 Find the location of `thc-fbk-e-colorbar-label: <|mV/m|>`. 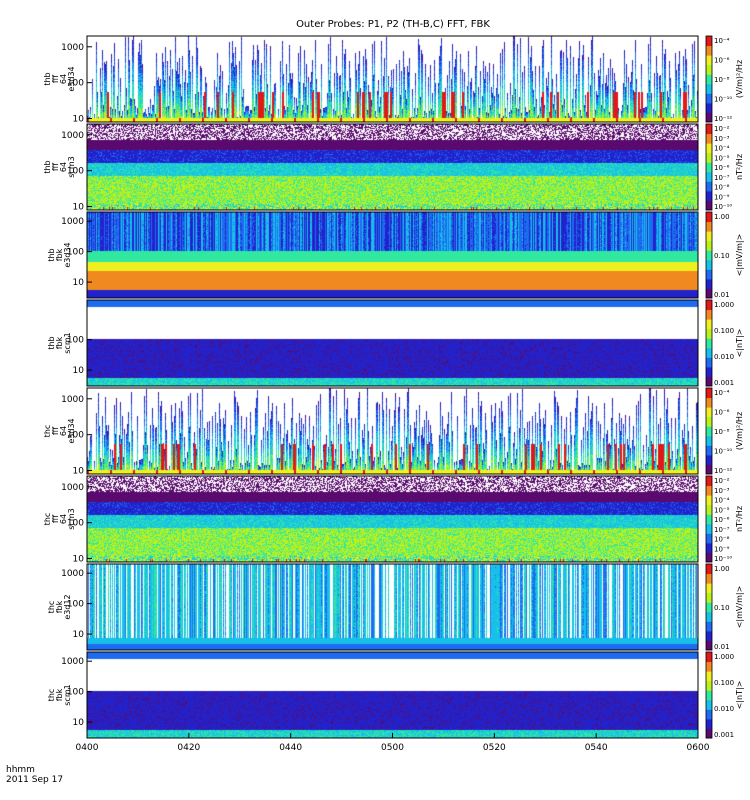

thc-fbk-e-colorbar-label: <|mV/m|> is located at coordinates (739, 607).